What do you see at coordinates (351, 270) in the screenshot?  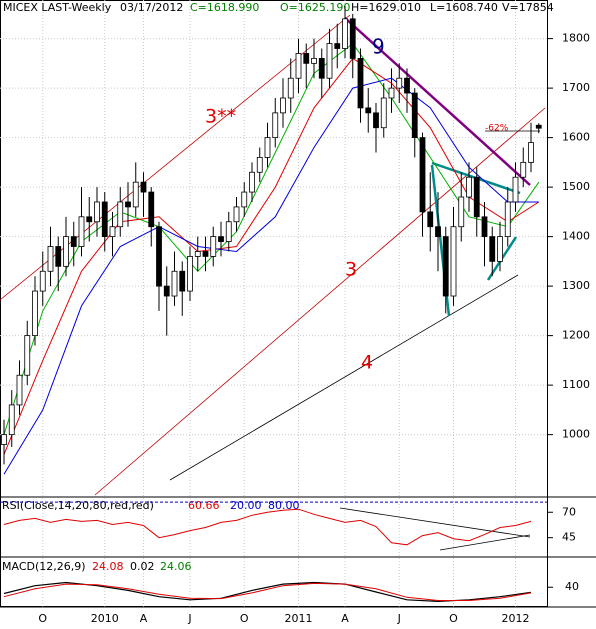 I see `annotation: 3` at bounding box center [351, 270].